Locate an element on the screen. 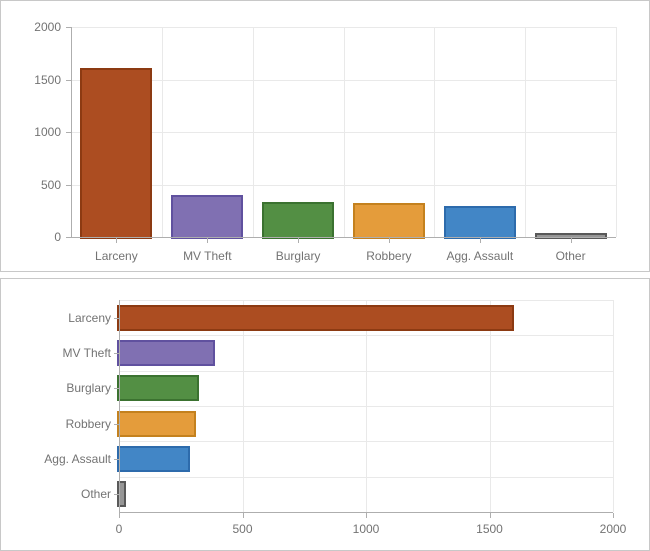  x-axis-tick-label: 2000 is located at coordinates (613, 529).